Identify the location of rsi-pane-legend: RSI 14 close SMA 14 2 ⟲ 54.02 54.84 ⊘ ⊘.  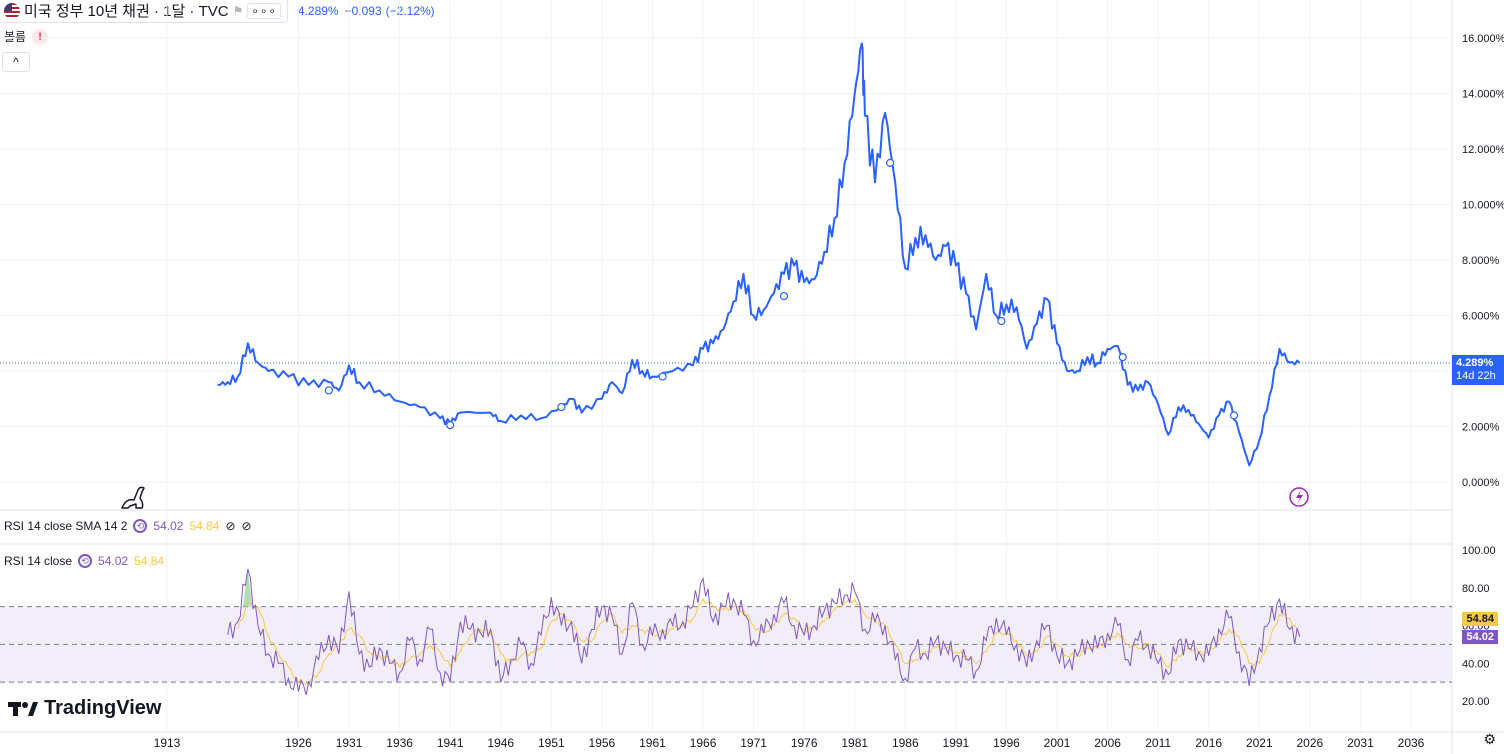
(128, 526).